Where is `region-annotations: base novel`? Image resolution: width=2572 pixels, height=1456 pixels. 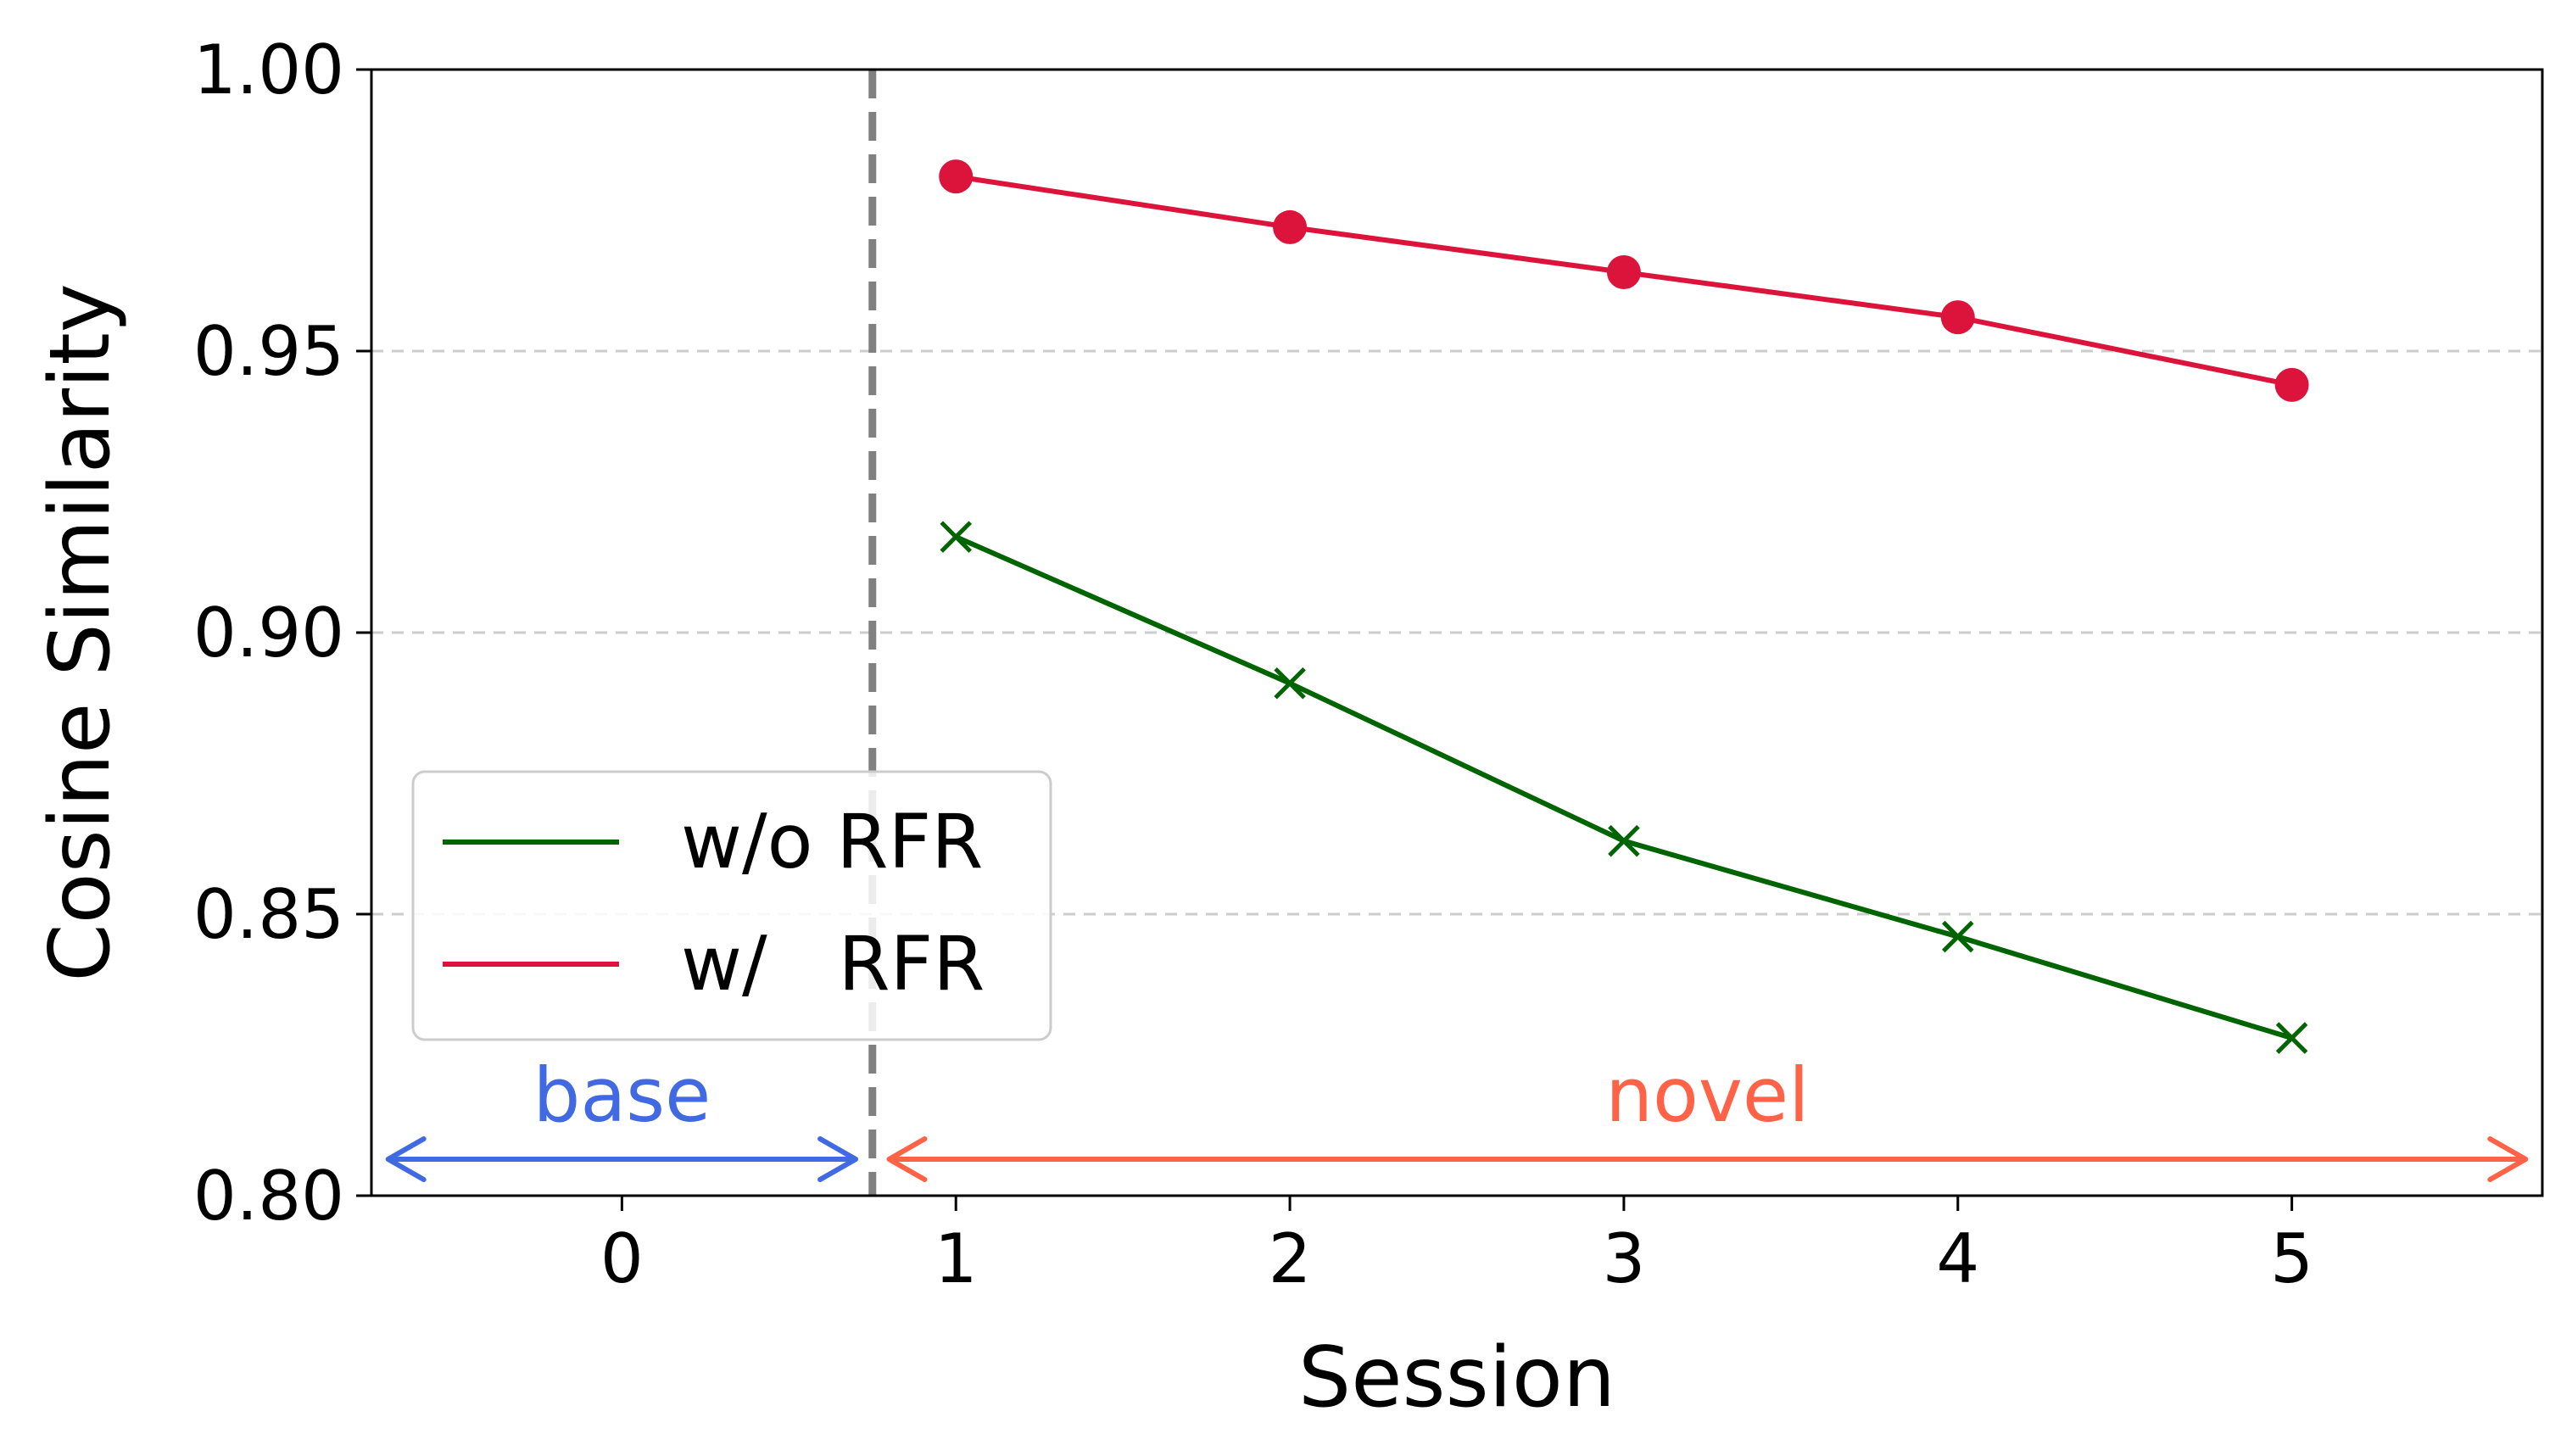
region-annotations: base novel is located at coordinates (1457, 1117).